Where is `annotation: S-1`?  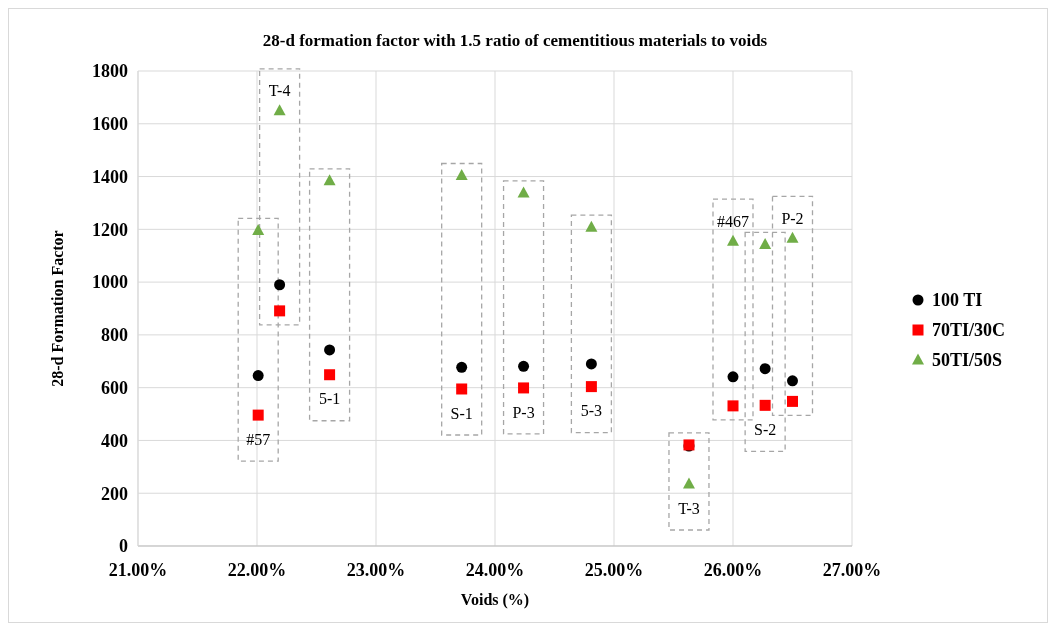 annotation: S-1 is located at coordinates (461, 413).